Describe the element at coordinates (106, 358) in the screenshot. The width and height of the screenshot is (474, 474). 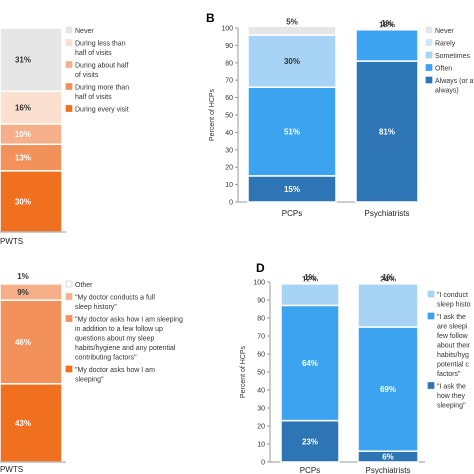
I see `legend-entry: contributing factors"` at that location.